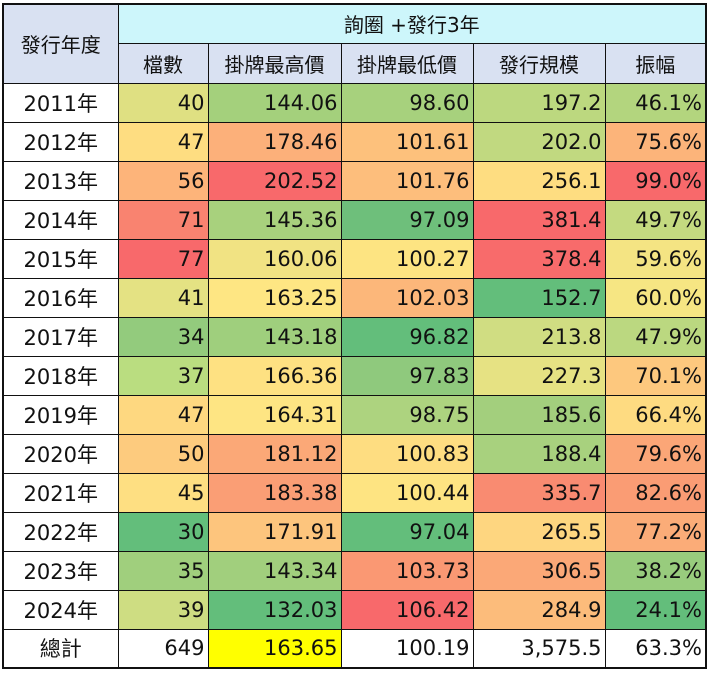 This screenshot has height=683, width=707. Describe the element at coordinates (407, 102) in the screenshot. I see `min-price-cell: 98.60` at that location.